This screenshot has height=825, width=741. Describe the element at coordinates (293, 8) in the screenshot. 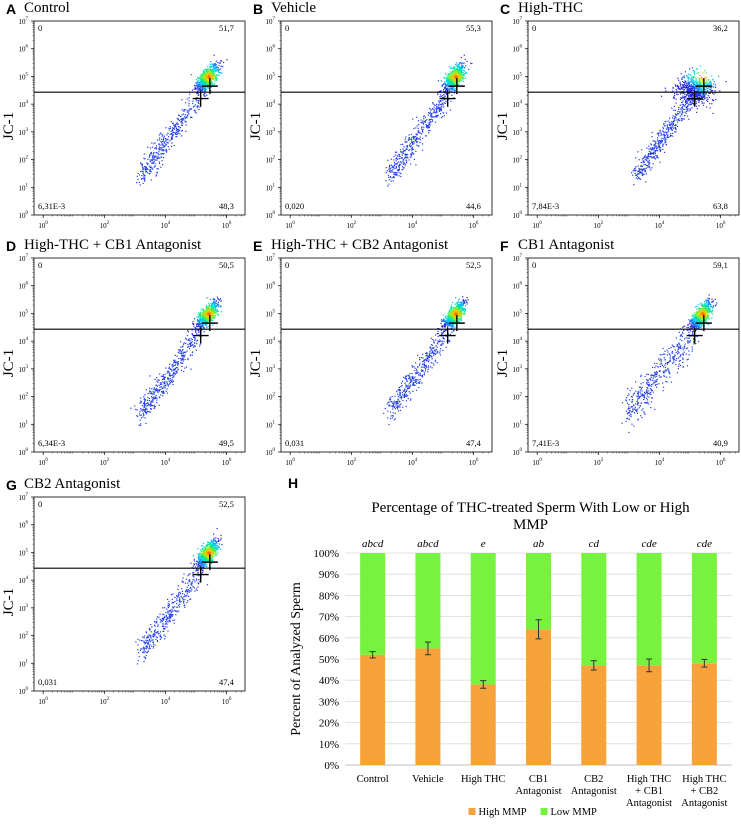

I see `panel-title: Vehicle` at that location.